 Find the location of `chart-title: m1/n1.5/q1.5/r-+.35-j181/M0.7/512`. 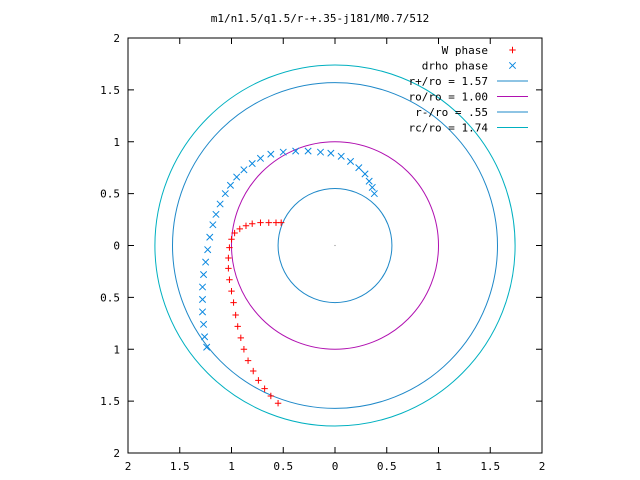

chart-title: m1/n1.5/q1.5/r-+.35-j181/M0.7/512 is located at coordinates (320, 18).